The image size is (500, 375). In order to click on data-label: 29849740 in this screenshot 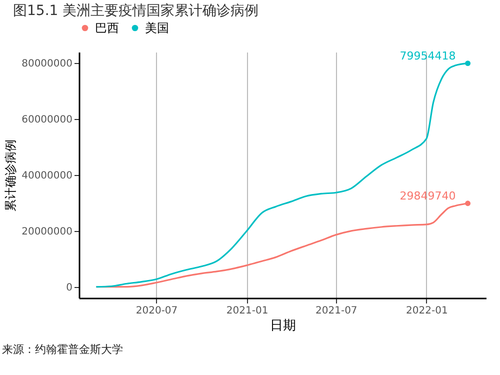, I will do `click(428, 195)`.